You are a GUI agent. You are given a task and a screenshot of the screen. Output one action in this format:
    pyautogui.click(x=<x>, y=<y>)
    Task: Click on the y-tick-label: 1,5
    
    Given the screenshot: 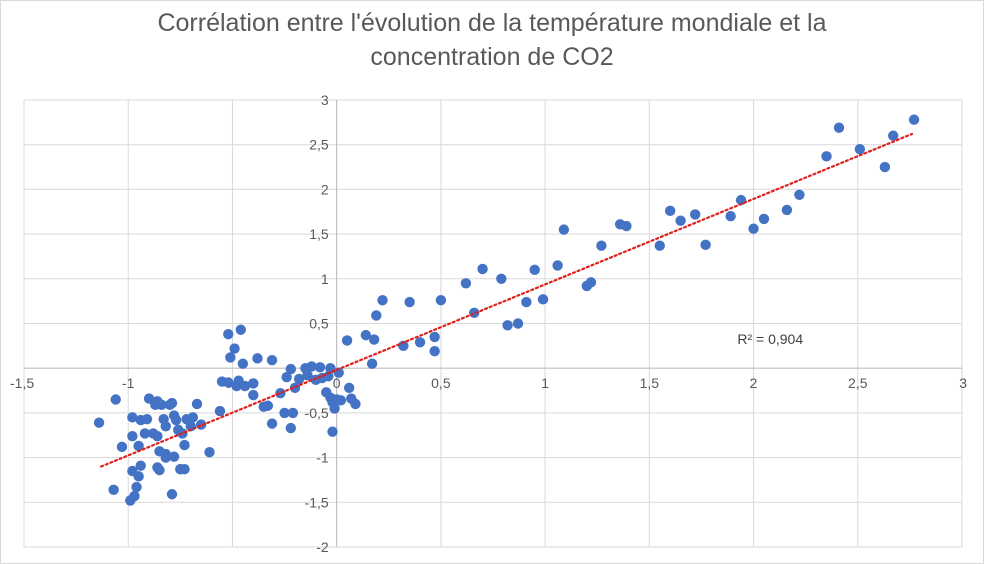 What is the action you would take?
    pyautogui.click(x=319, y=234)
    